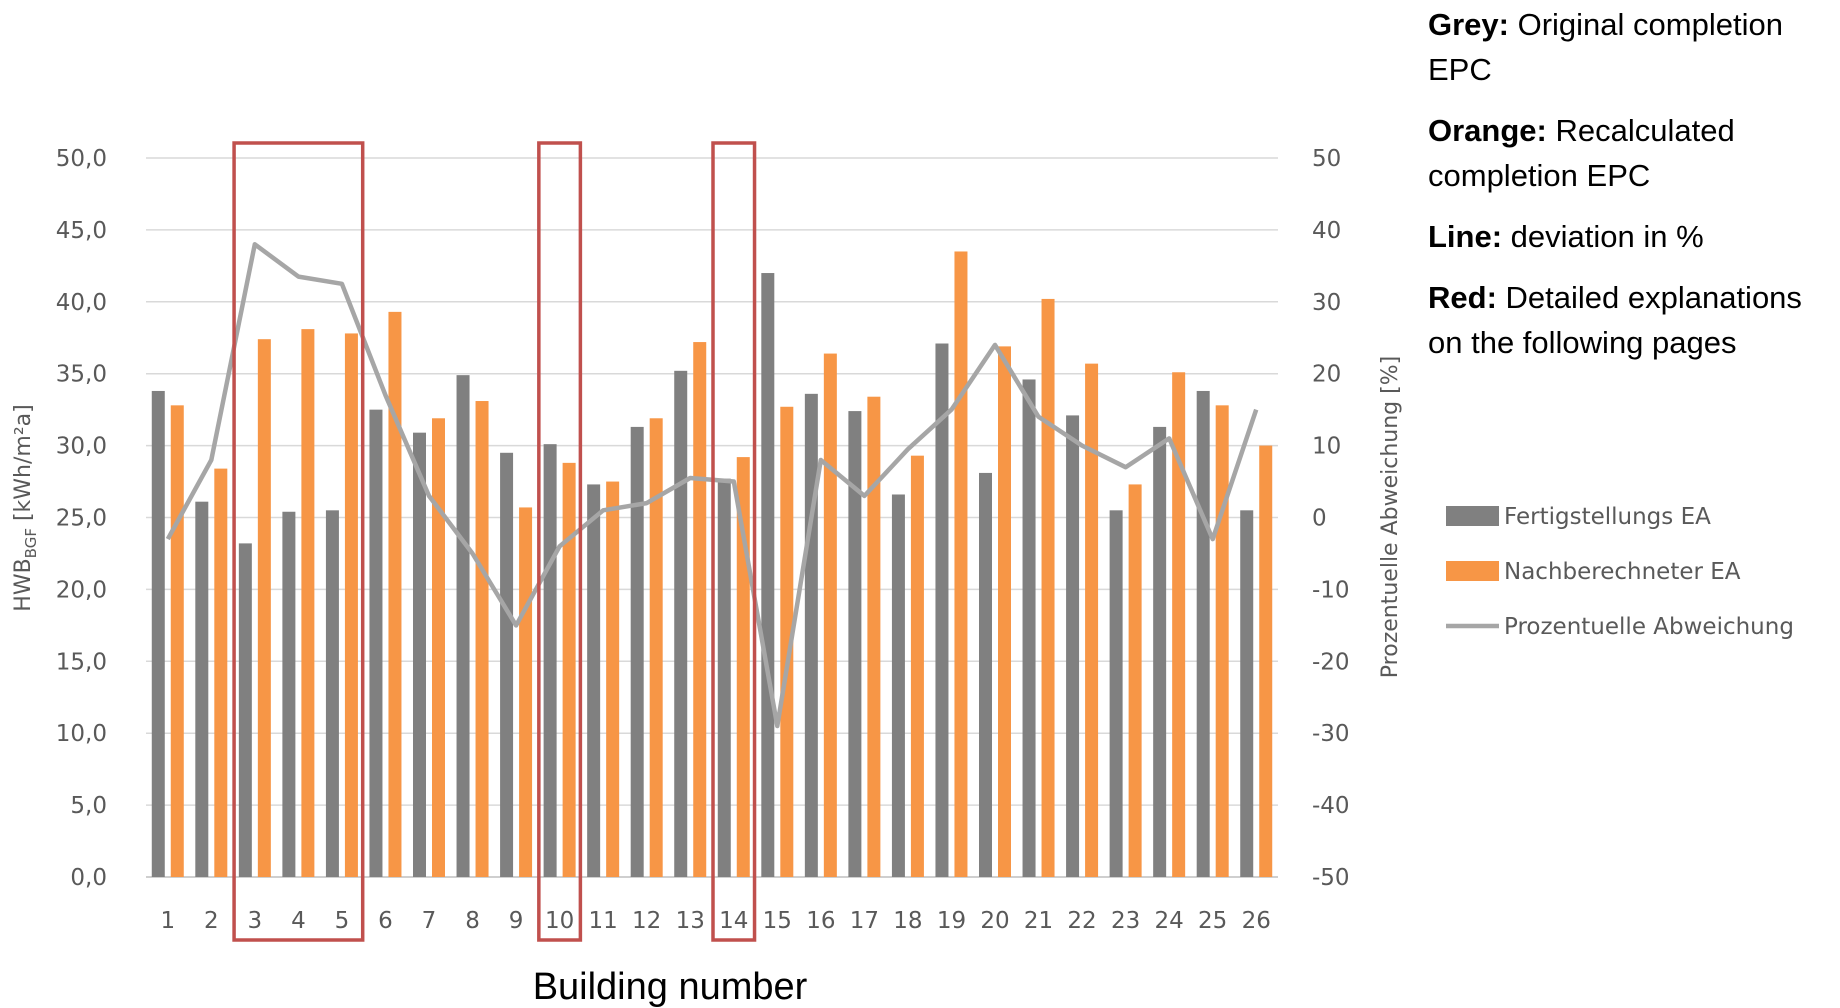 The width and height of the screenshot is (1840, 1008). I want to click on annotation-note-text: deviation in %, so click(1603, 236).